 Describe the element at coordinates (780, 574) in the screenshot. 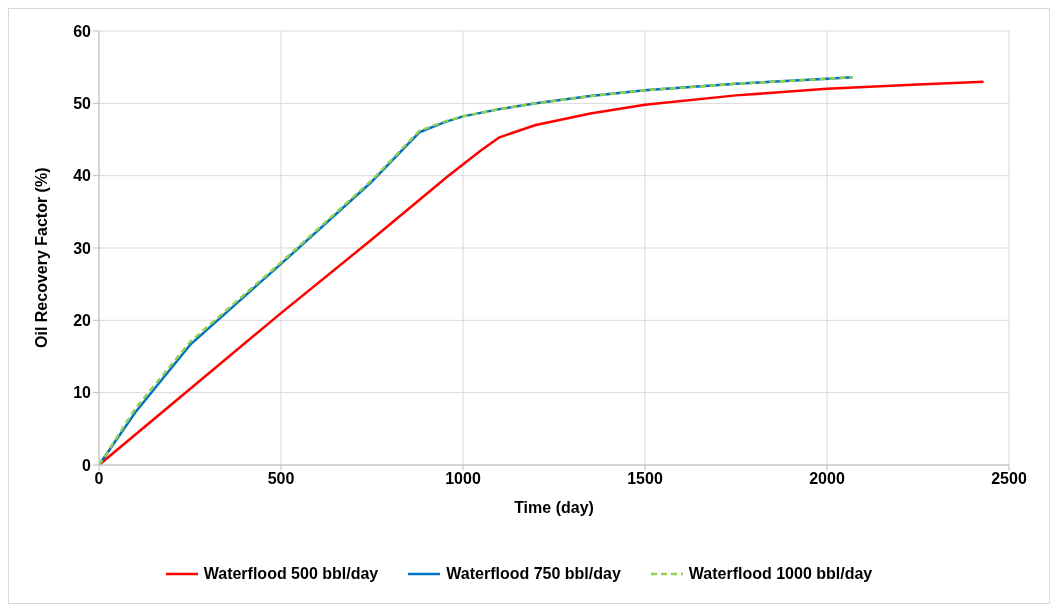

I see `legend-label: Waterflood 1000 bbl/day` at that location.